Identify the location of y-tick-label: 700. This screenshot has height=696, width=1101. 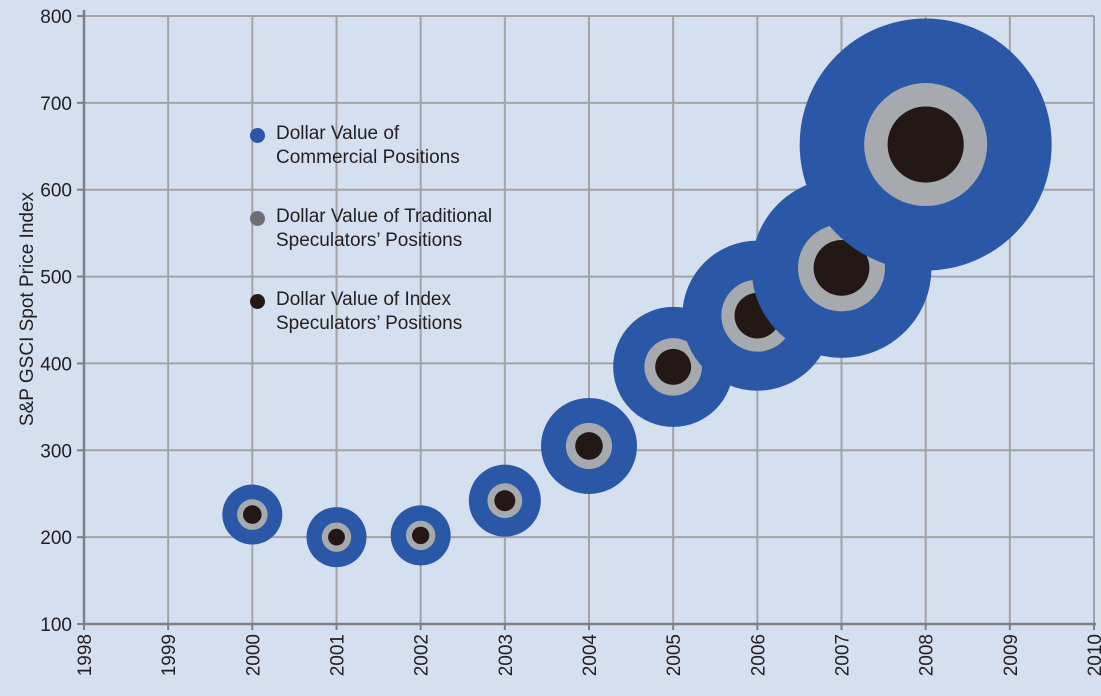
(56, 104).